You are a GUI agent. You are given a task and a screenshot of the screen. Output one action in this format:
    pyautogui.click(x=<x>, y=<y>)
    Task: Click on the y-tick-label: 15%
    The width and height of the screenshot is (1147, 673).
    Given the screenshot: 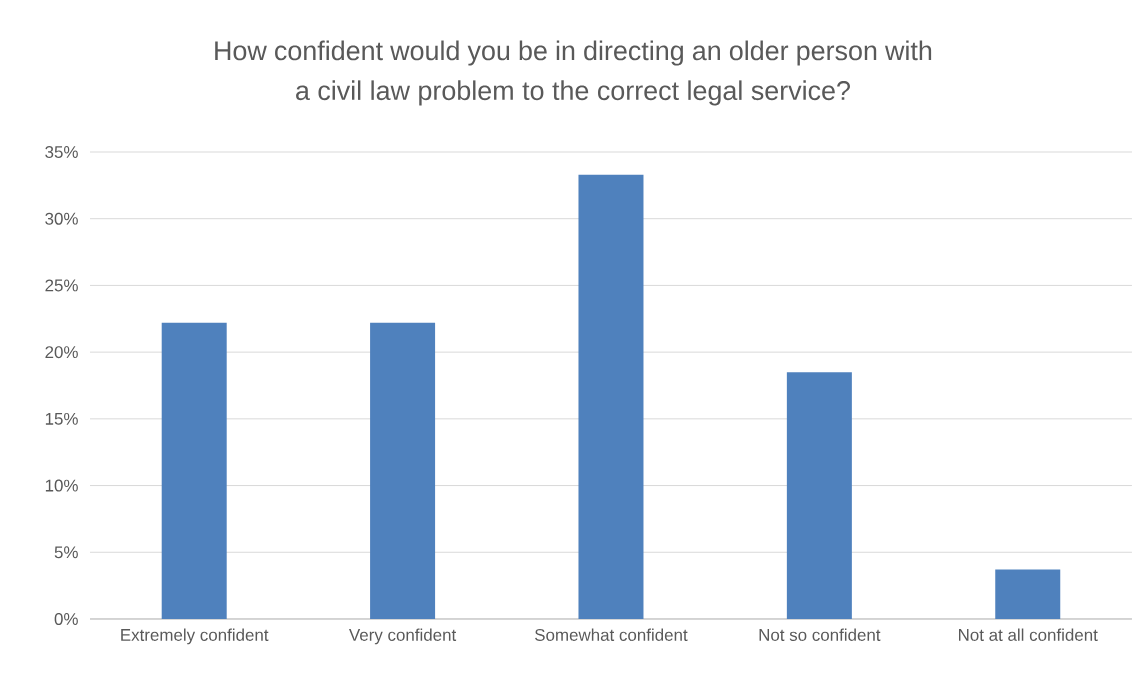 What is the action you would take?
    pyautogui.click(x=61, y=418)
    